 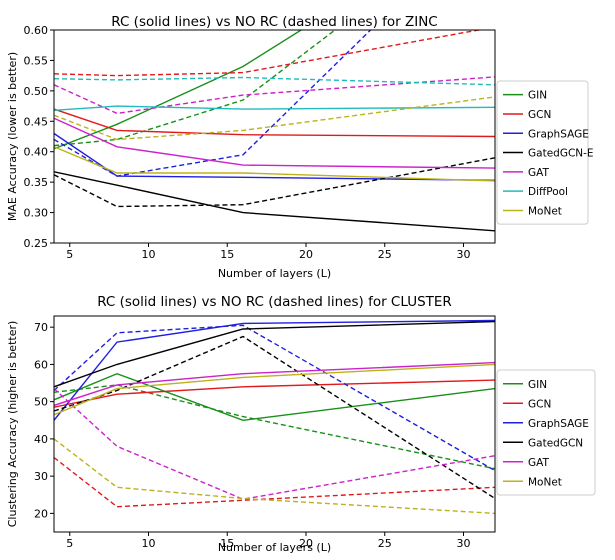 I want to click on series-line-gatedgcn-e-solid, so click(x=274, y=201).